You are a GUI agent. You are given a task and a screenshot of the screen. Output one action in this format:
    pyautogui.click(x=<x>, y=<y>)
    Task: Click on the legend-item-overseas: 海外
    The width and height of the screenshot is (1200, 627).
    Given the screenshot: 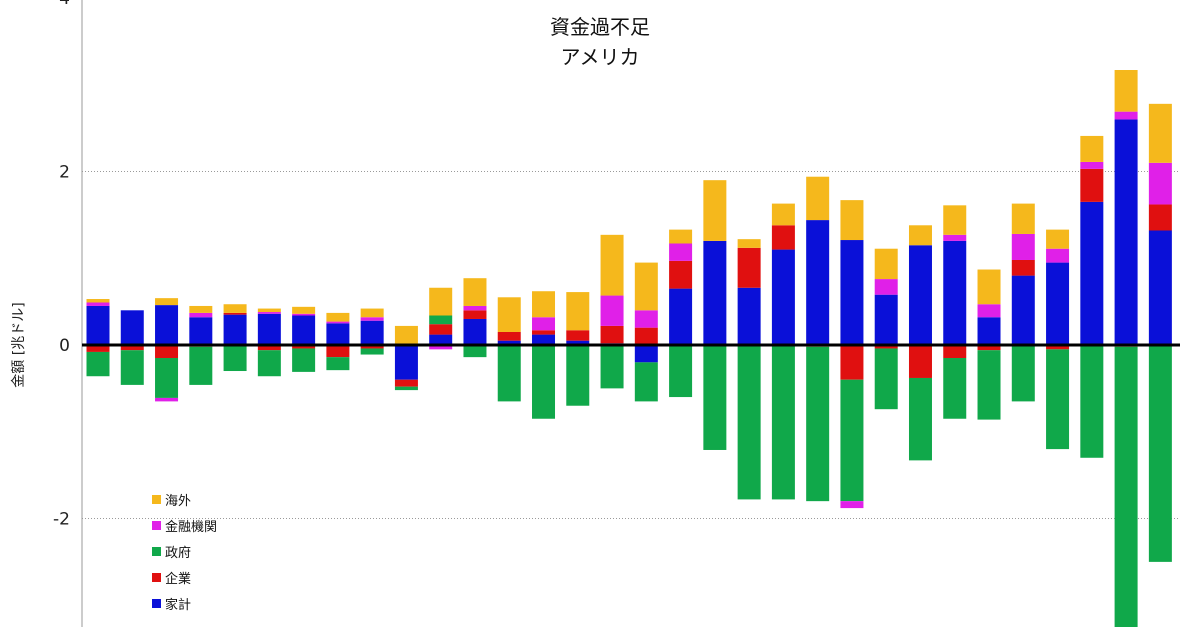 What is the action you would take?
    pyautogui.click(x=184, y=499)
    